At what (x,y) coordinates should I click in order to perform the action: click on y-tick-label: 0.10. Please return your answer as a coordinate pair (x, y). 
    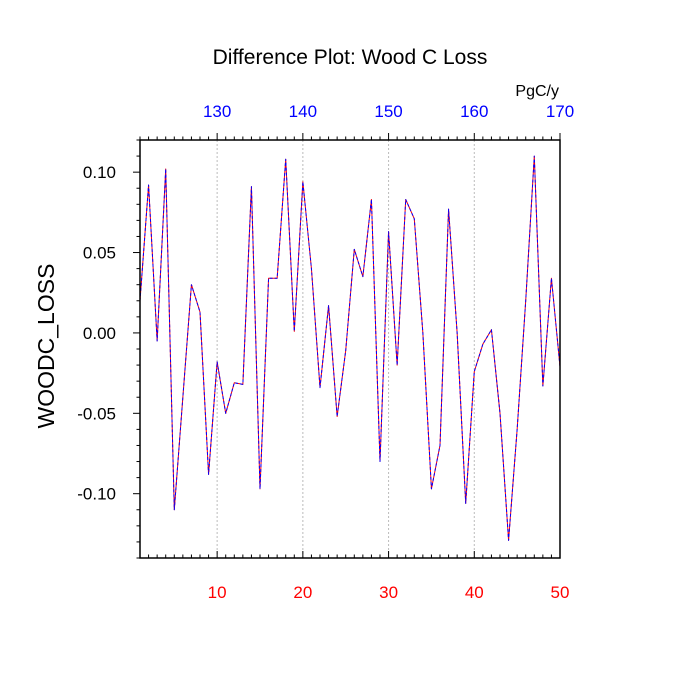
    Looking at the image, I should click on (99, 172).